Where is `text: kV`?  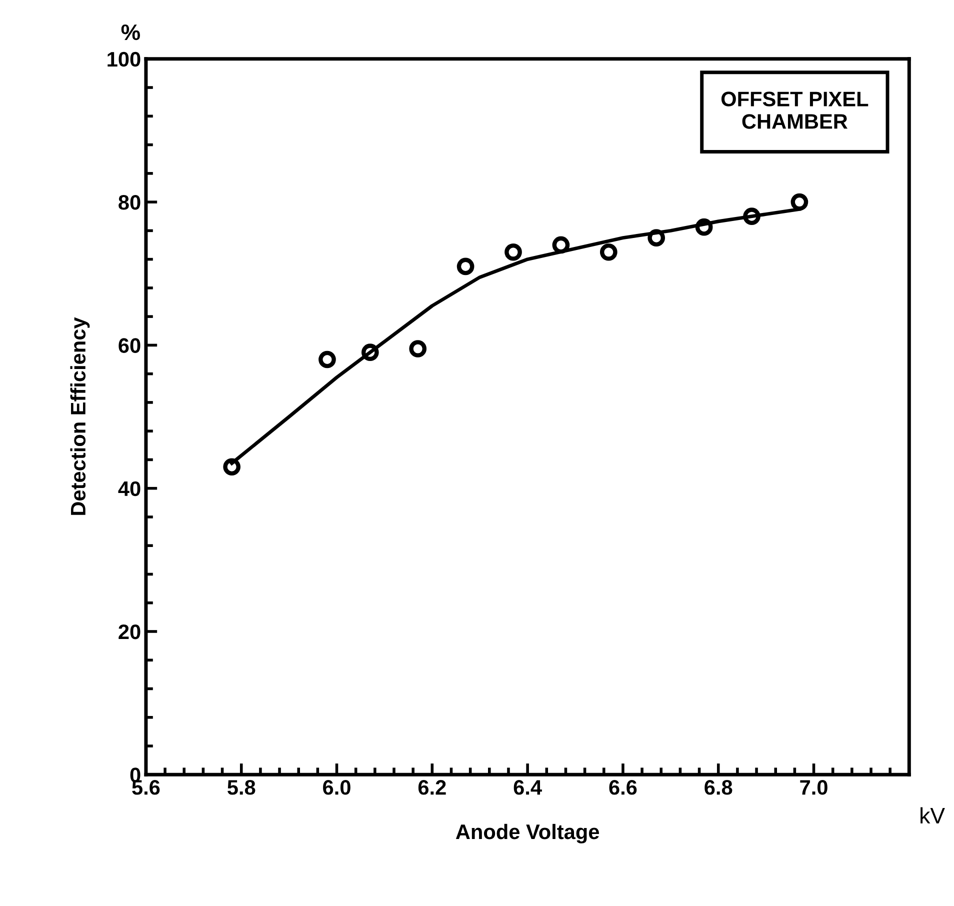
text: kV is located at coordinates (932, 815).